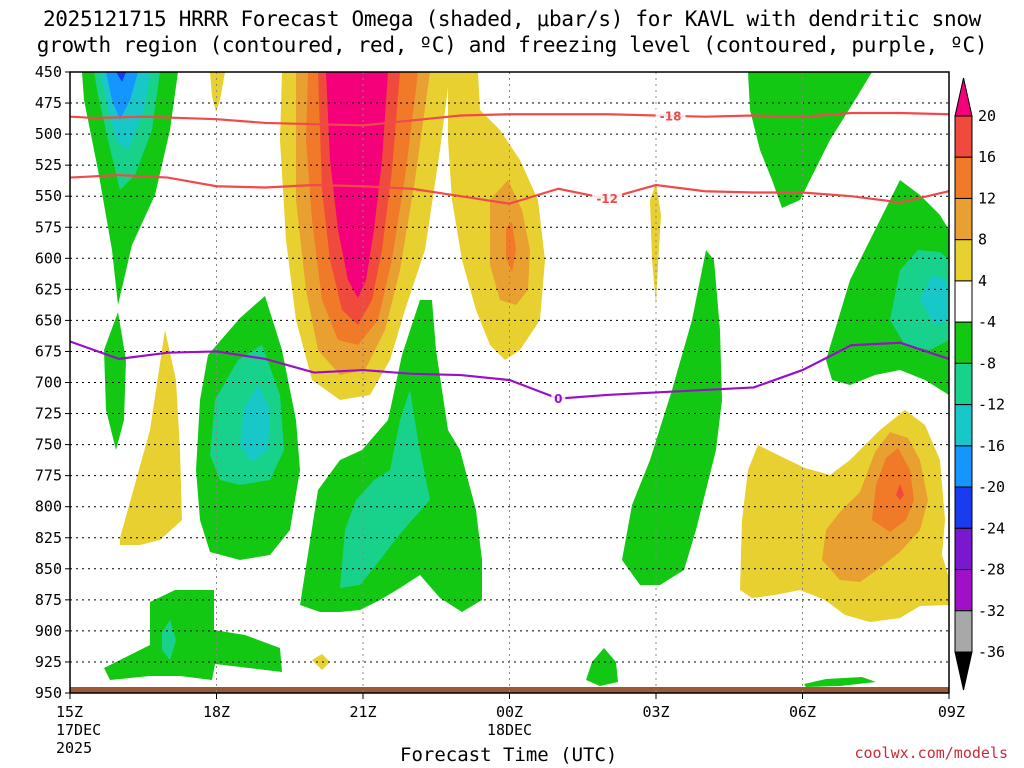  I want to click on y-tick-label-475: 475, so click(48, 103).